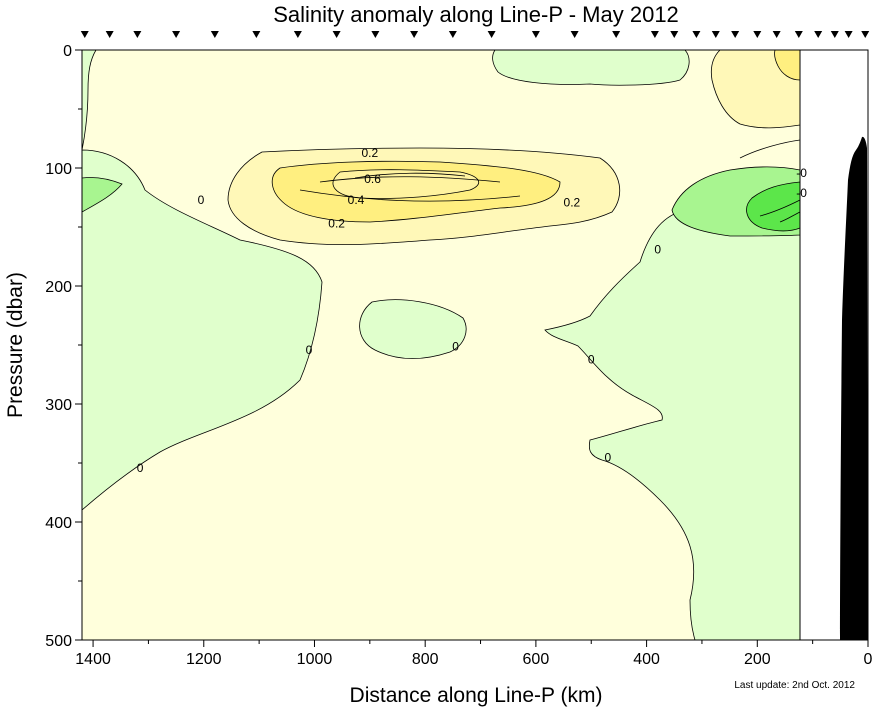  What do you see at coordinates (315, 659) in the screenshot?
I see `x-tick-label: 1000` at bounding box center [315, 659].